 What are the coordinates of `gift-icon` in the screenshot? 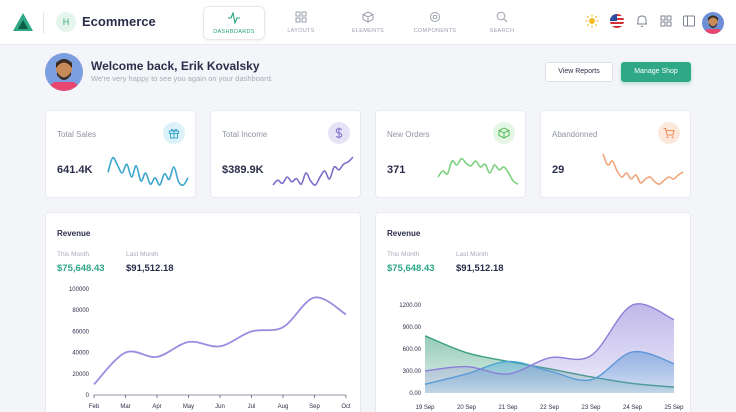 It's located at (174, 133).